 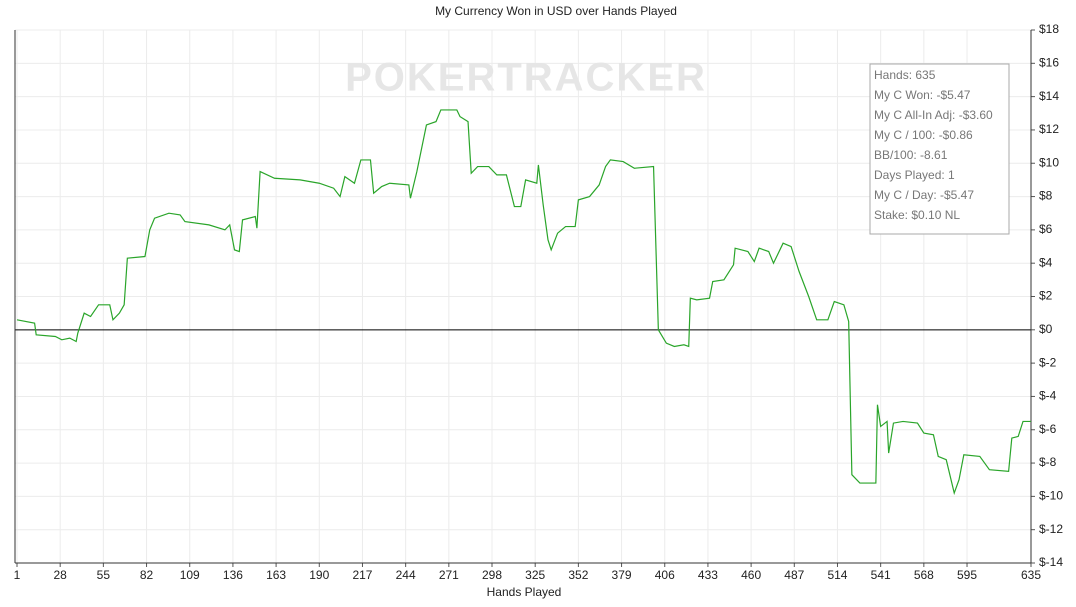 I want to click on y-tick-label: $-6, so click(x=1048, y=429).